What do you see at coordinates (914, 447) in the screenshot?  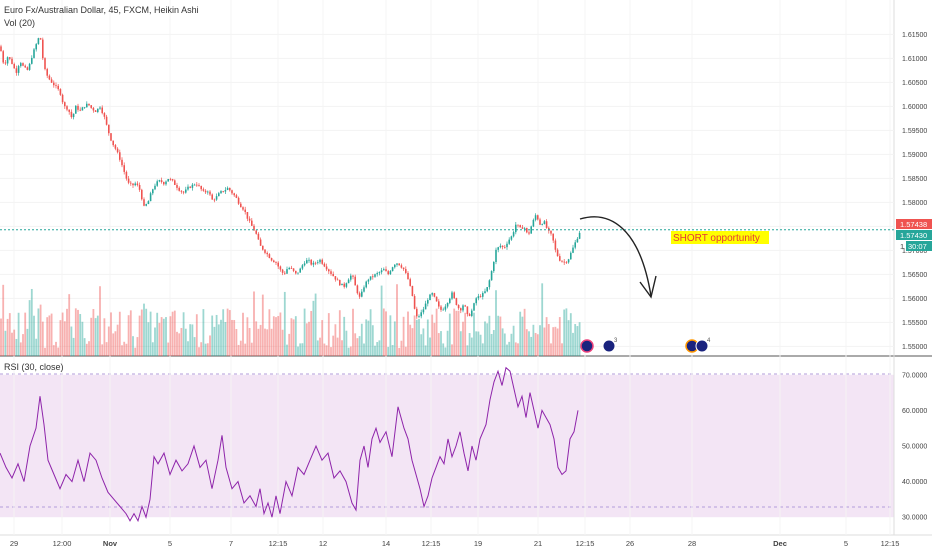 I see `rsi-tick-label: 50.0000` at bounding box center [914, 447].